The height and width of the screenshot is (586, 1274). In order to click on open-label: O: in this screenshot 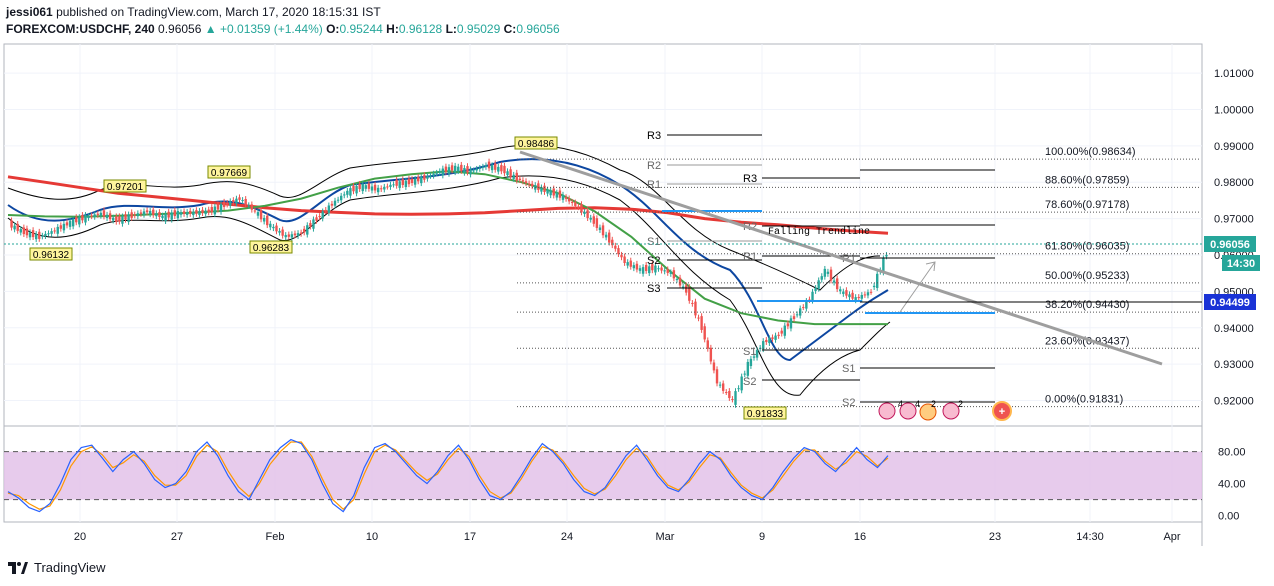, I will do `click(333, 29)`.